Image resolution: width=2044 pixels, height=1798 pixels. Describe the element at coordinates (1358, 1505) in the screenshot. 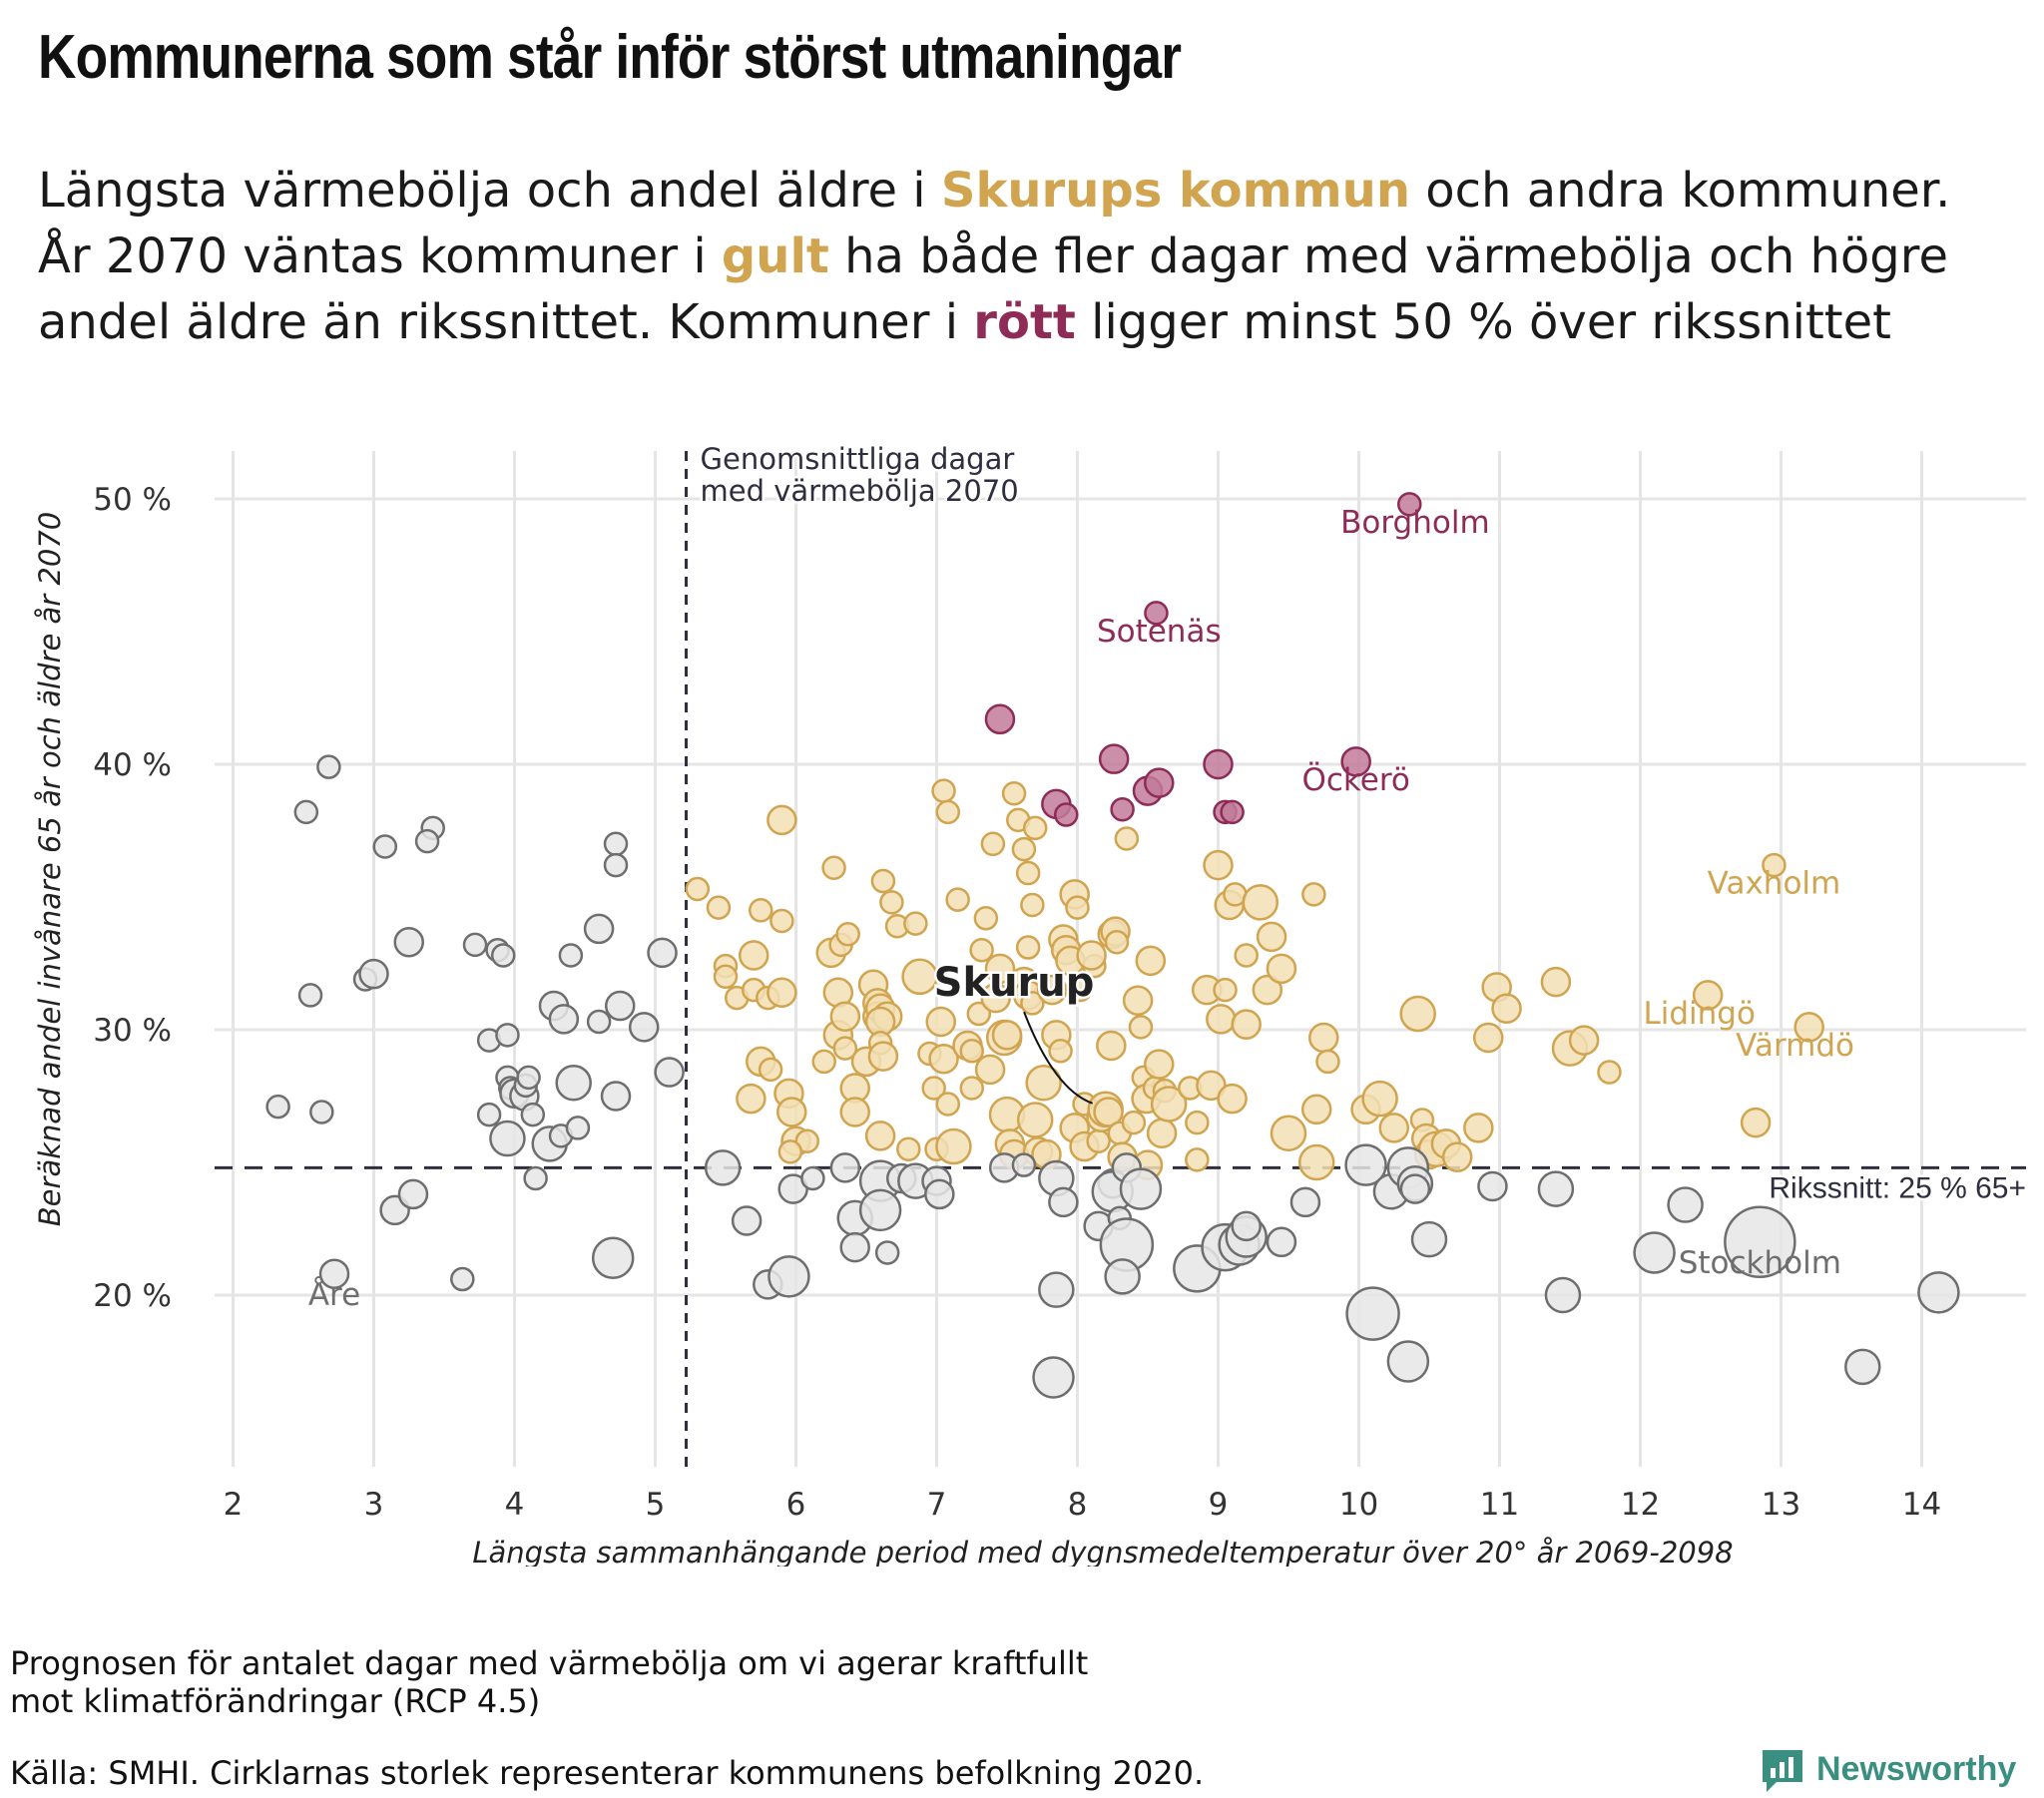

I see `x-tick-label: 10` at that location.